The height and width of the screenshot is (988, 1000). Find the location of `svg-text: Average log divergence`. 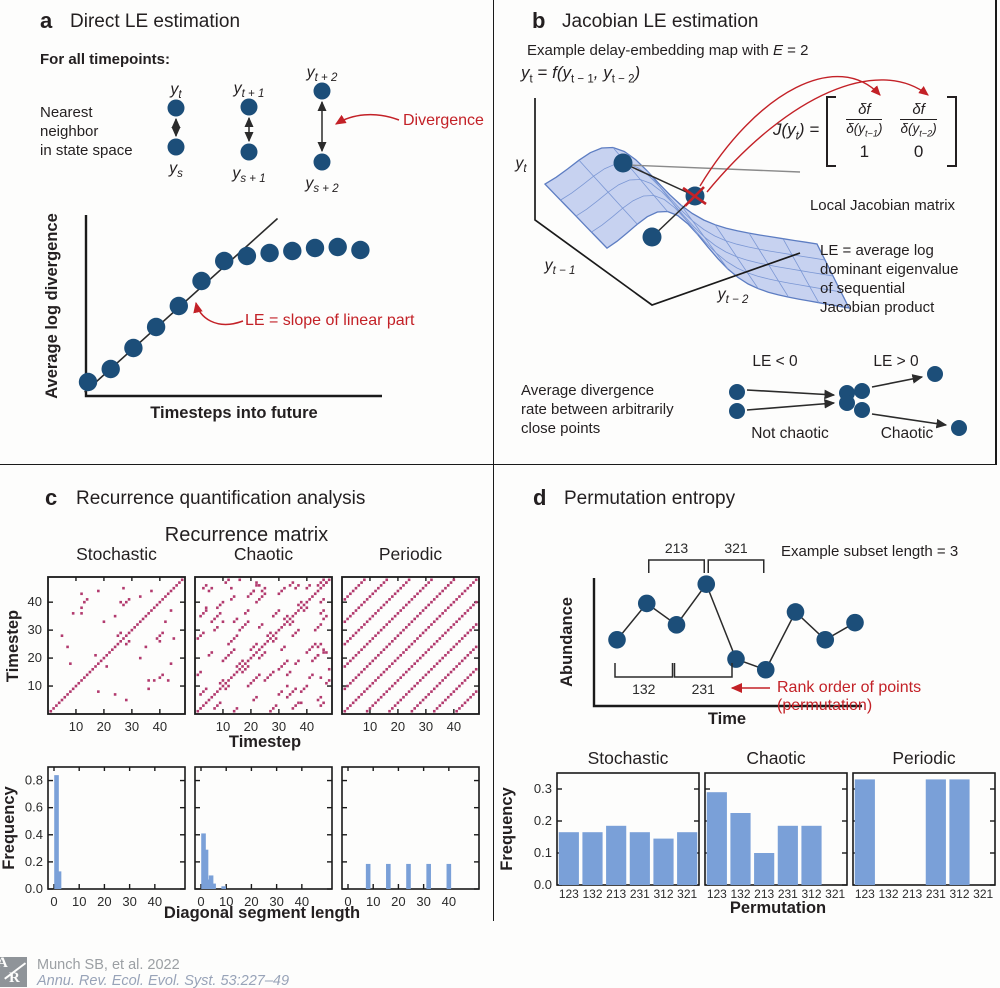

svg-text: Average log divergence is located at coordinates (52, 306).